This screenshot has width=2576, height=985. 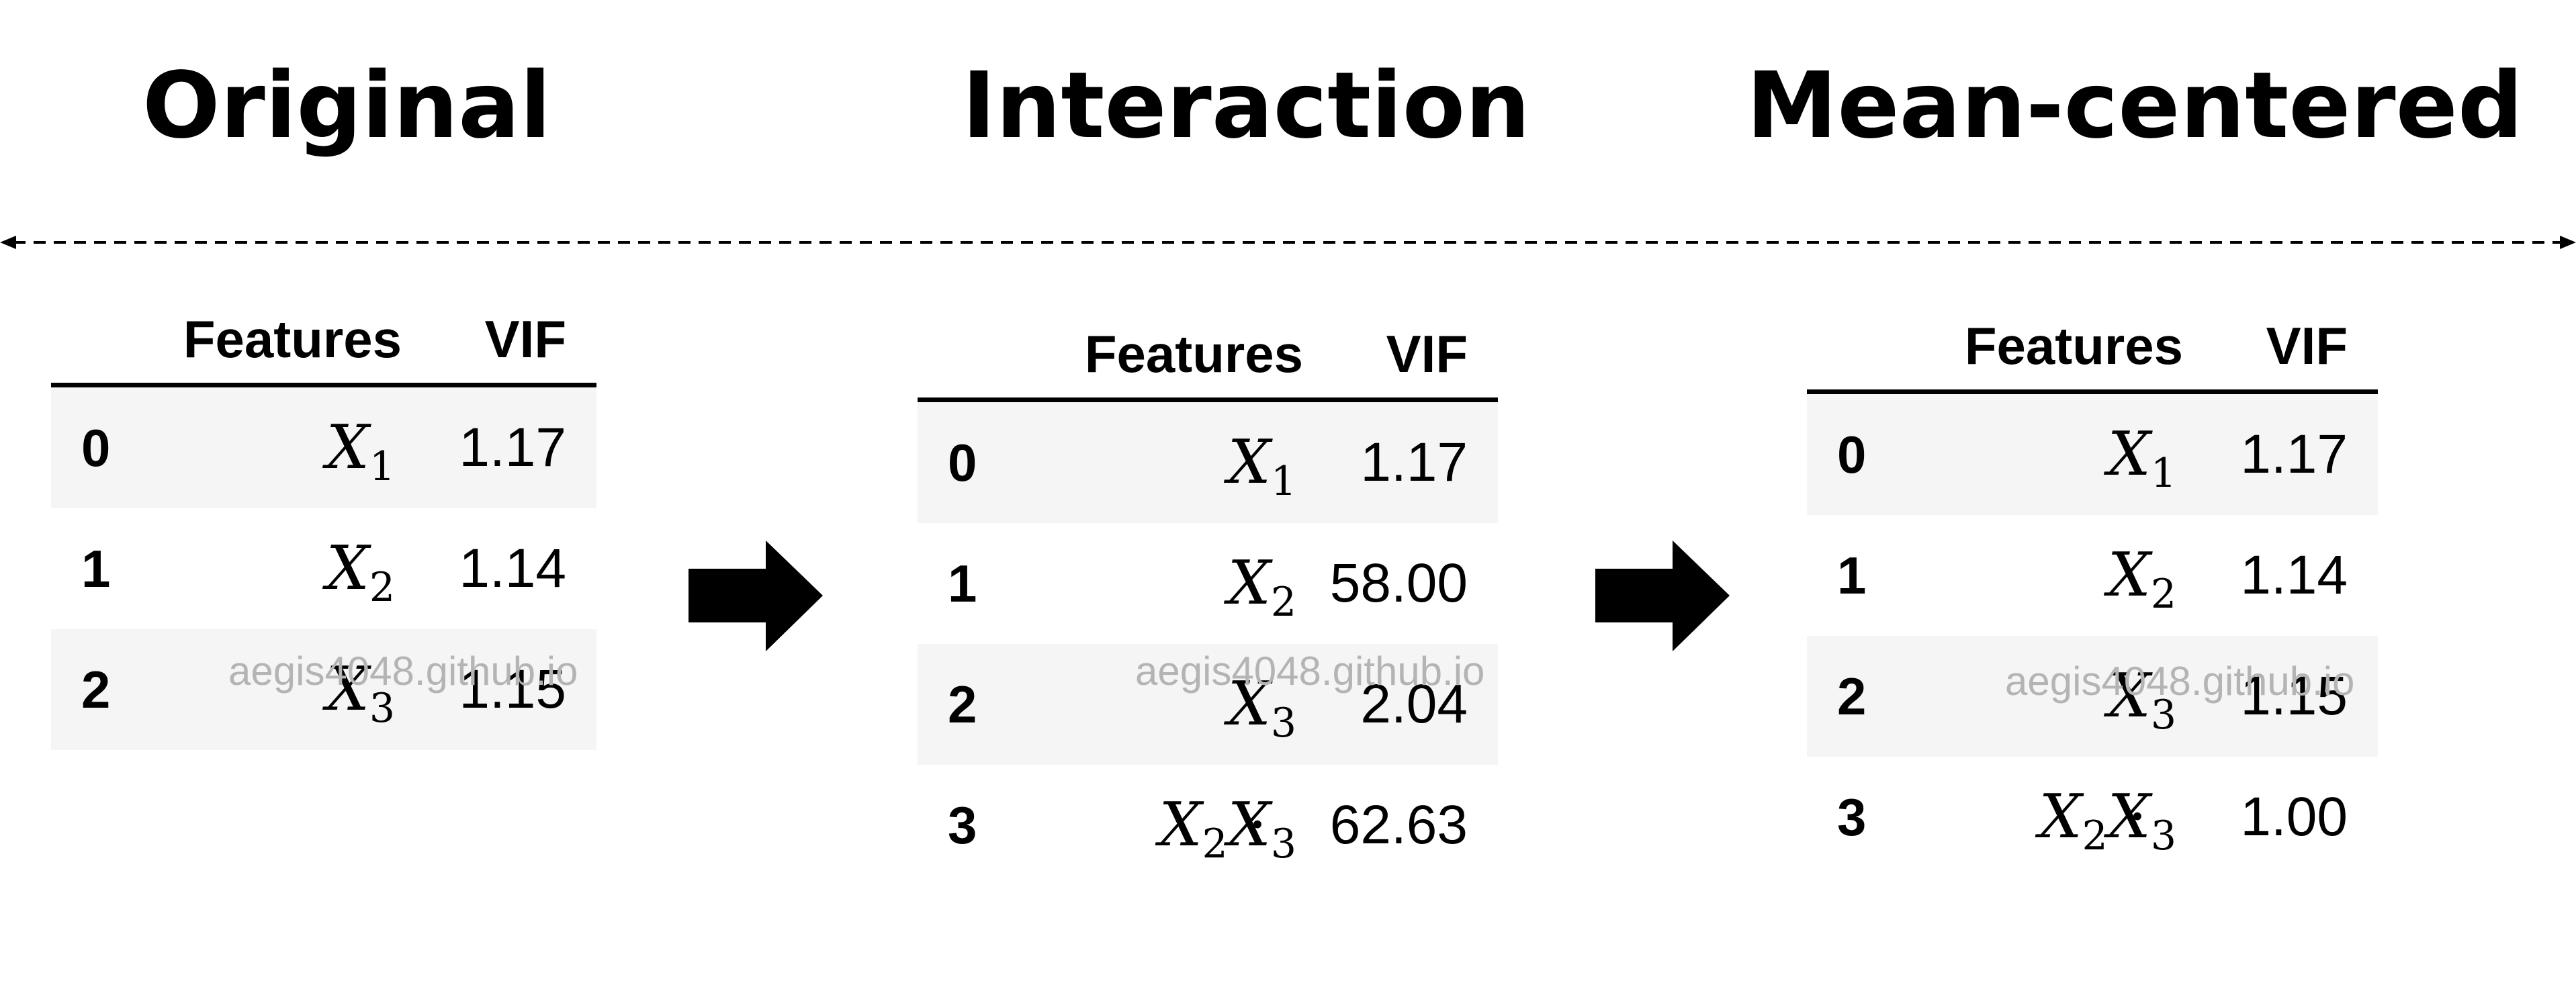 I want to click on table-row: 3 X2 · X3 62.63, so click(x=1208, y=826).